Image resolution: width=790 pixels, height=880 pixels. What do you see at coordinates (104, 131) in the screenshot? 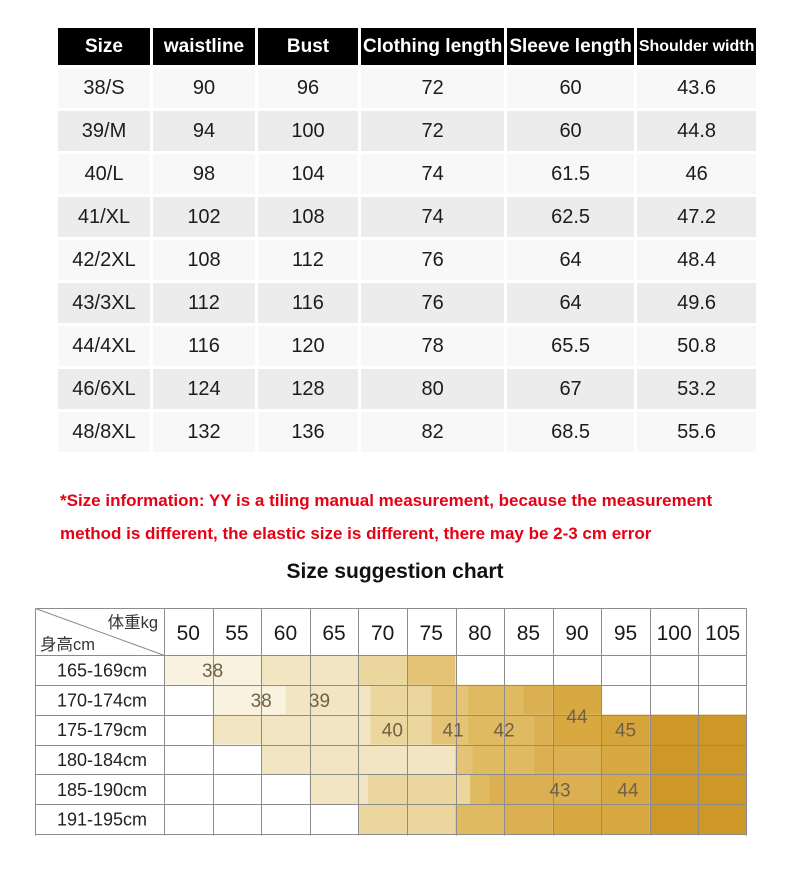
I see `size-cell: 39/M` at bounding box center [104, 131].